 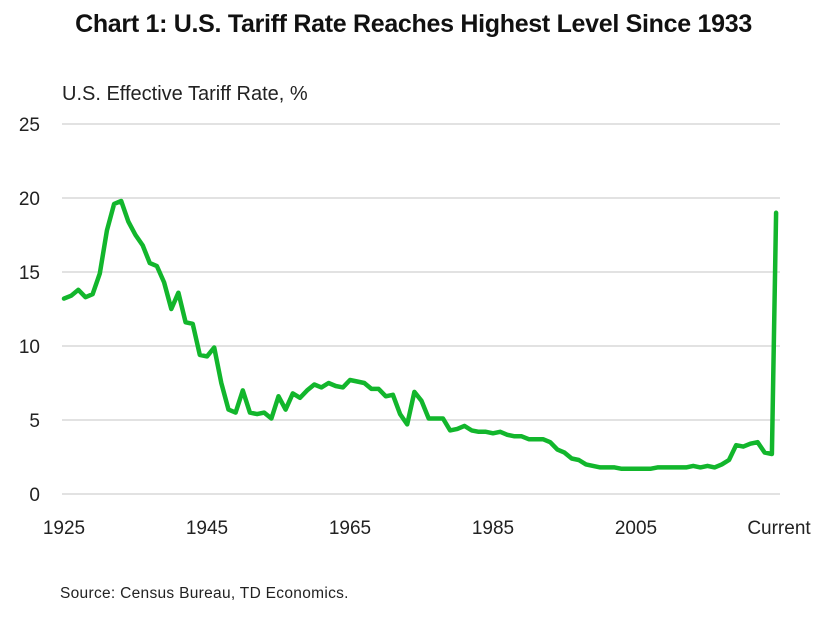 What do you see at coordinates (185, 94) in the screenshot?
I see `y-axis-label: U.S. Effective Tariff Rate, %` at bounding box center [185, 94].